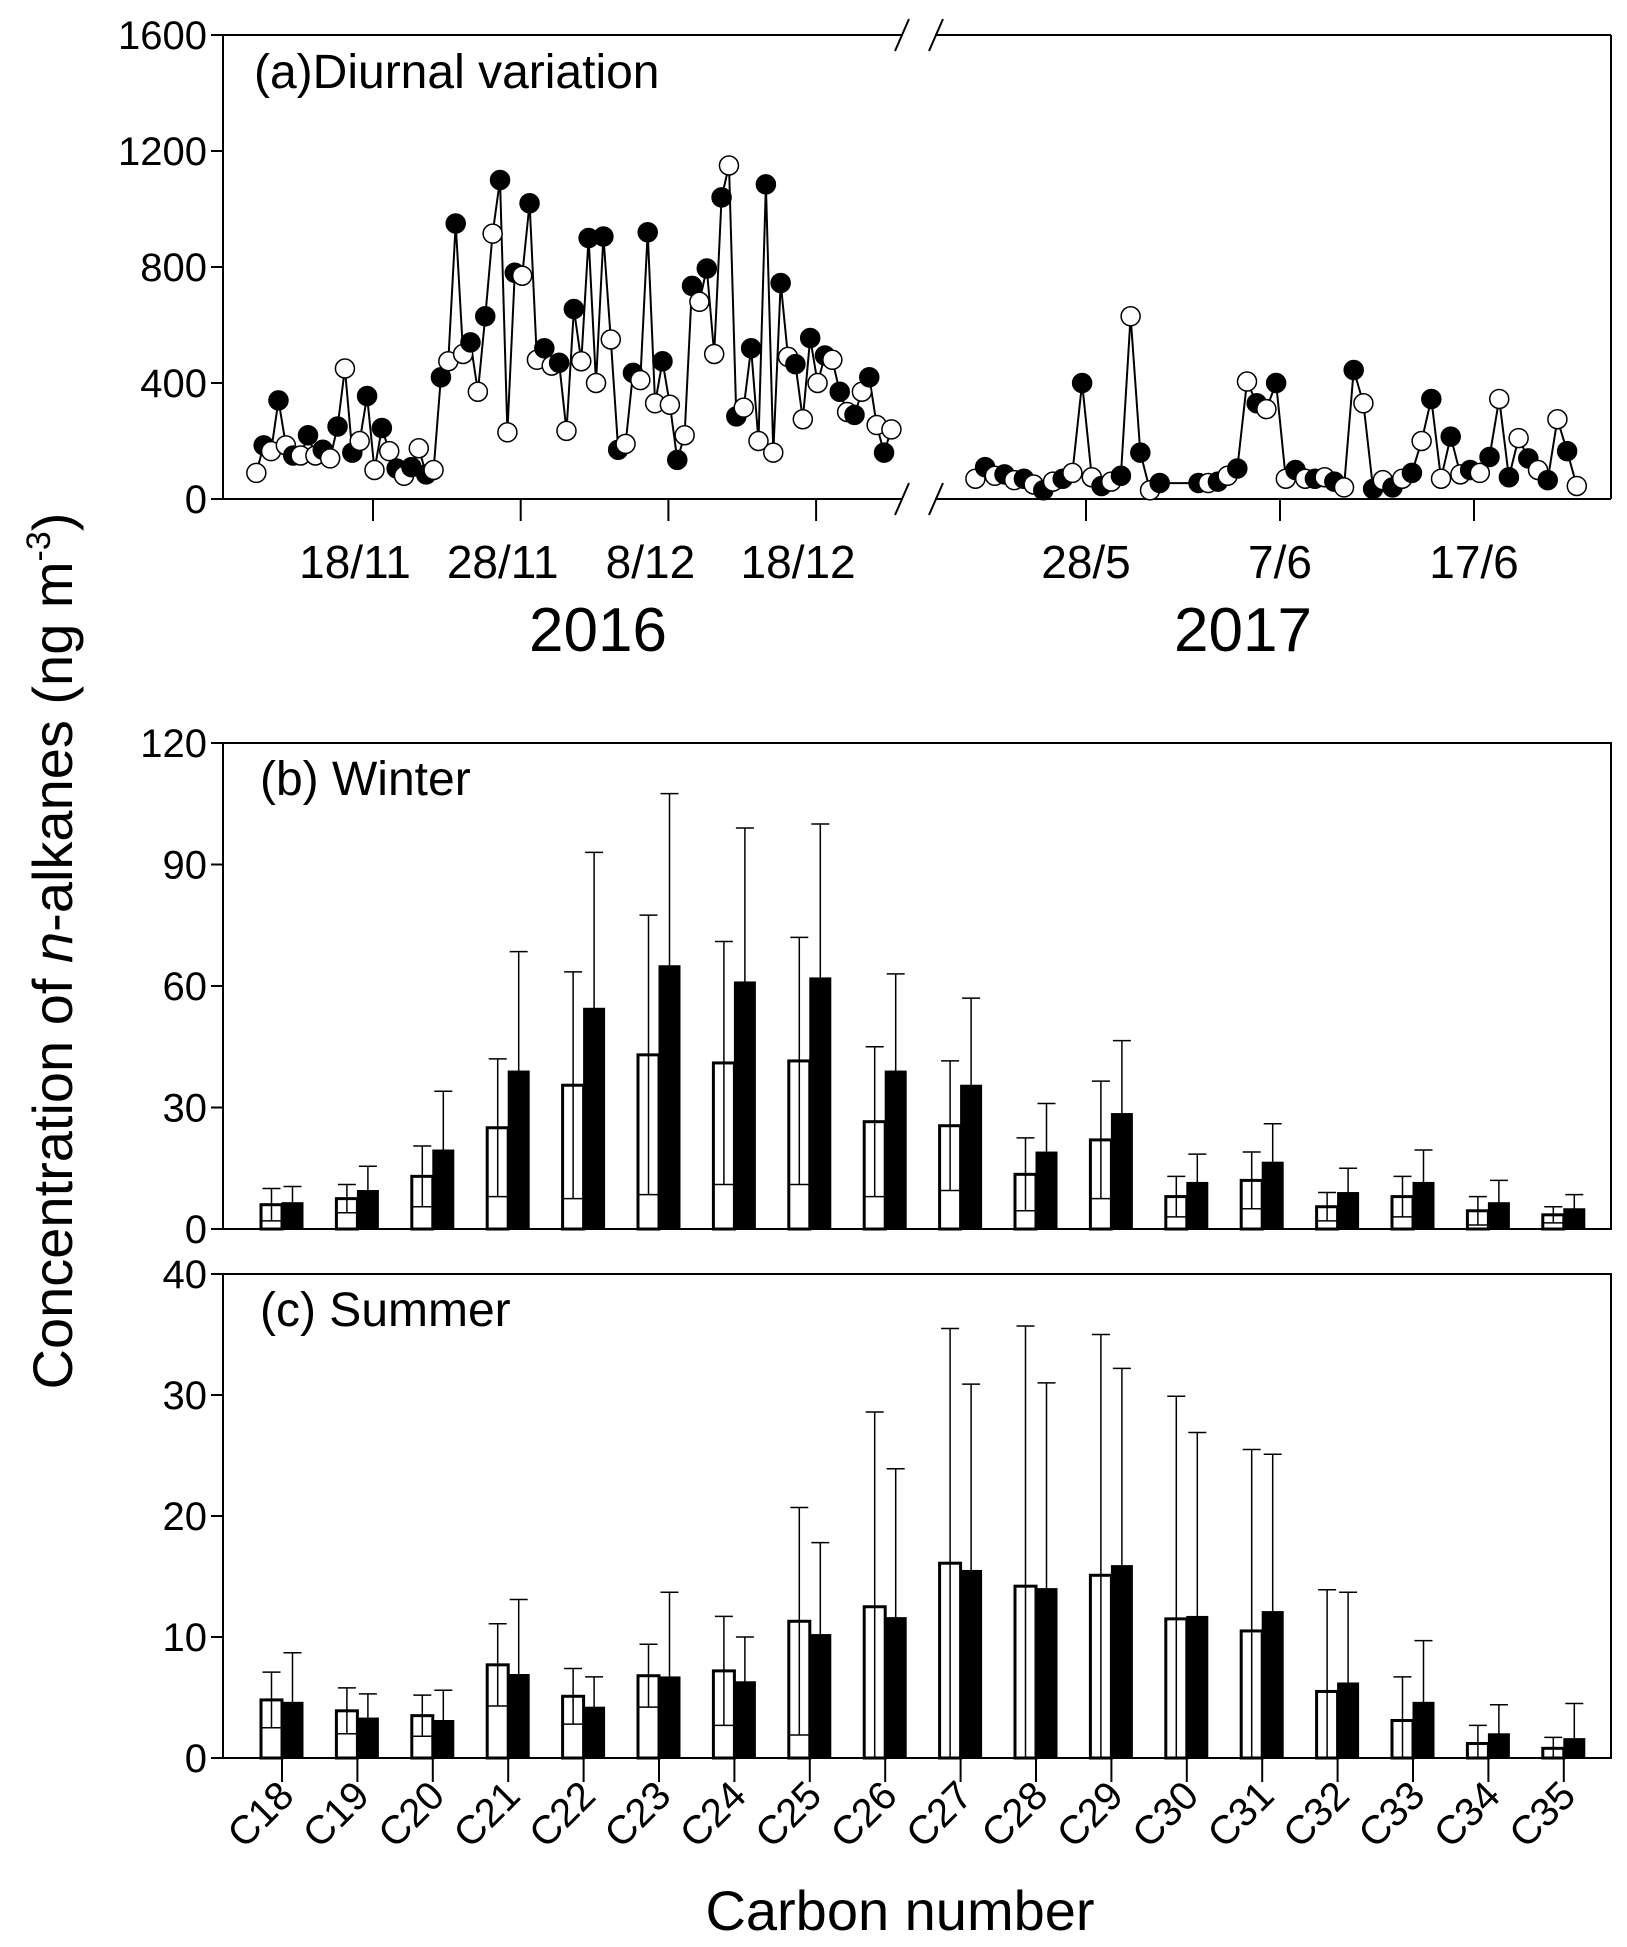 This screenshot has width=1627, height=1947. Describe the element at coordinates (899, 1910) in the screenshot. I see `x-axis-title: Carbon number` at that location.